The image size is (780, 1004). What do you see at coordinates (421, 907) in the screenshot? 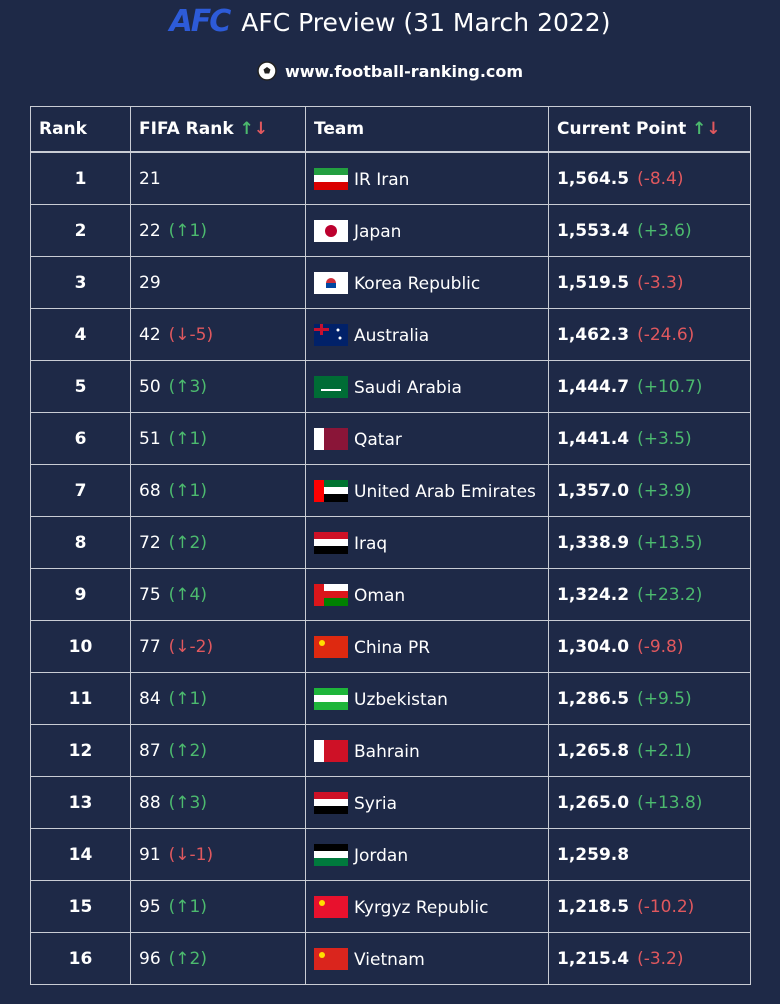
I see `team-name: Kyrgyz Republic` at bounding box center [421, 907].